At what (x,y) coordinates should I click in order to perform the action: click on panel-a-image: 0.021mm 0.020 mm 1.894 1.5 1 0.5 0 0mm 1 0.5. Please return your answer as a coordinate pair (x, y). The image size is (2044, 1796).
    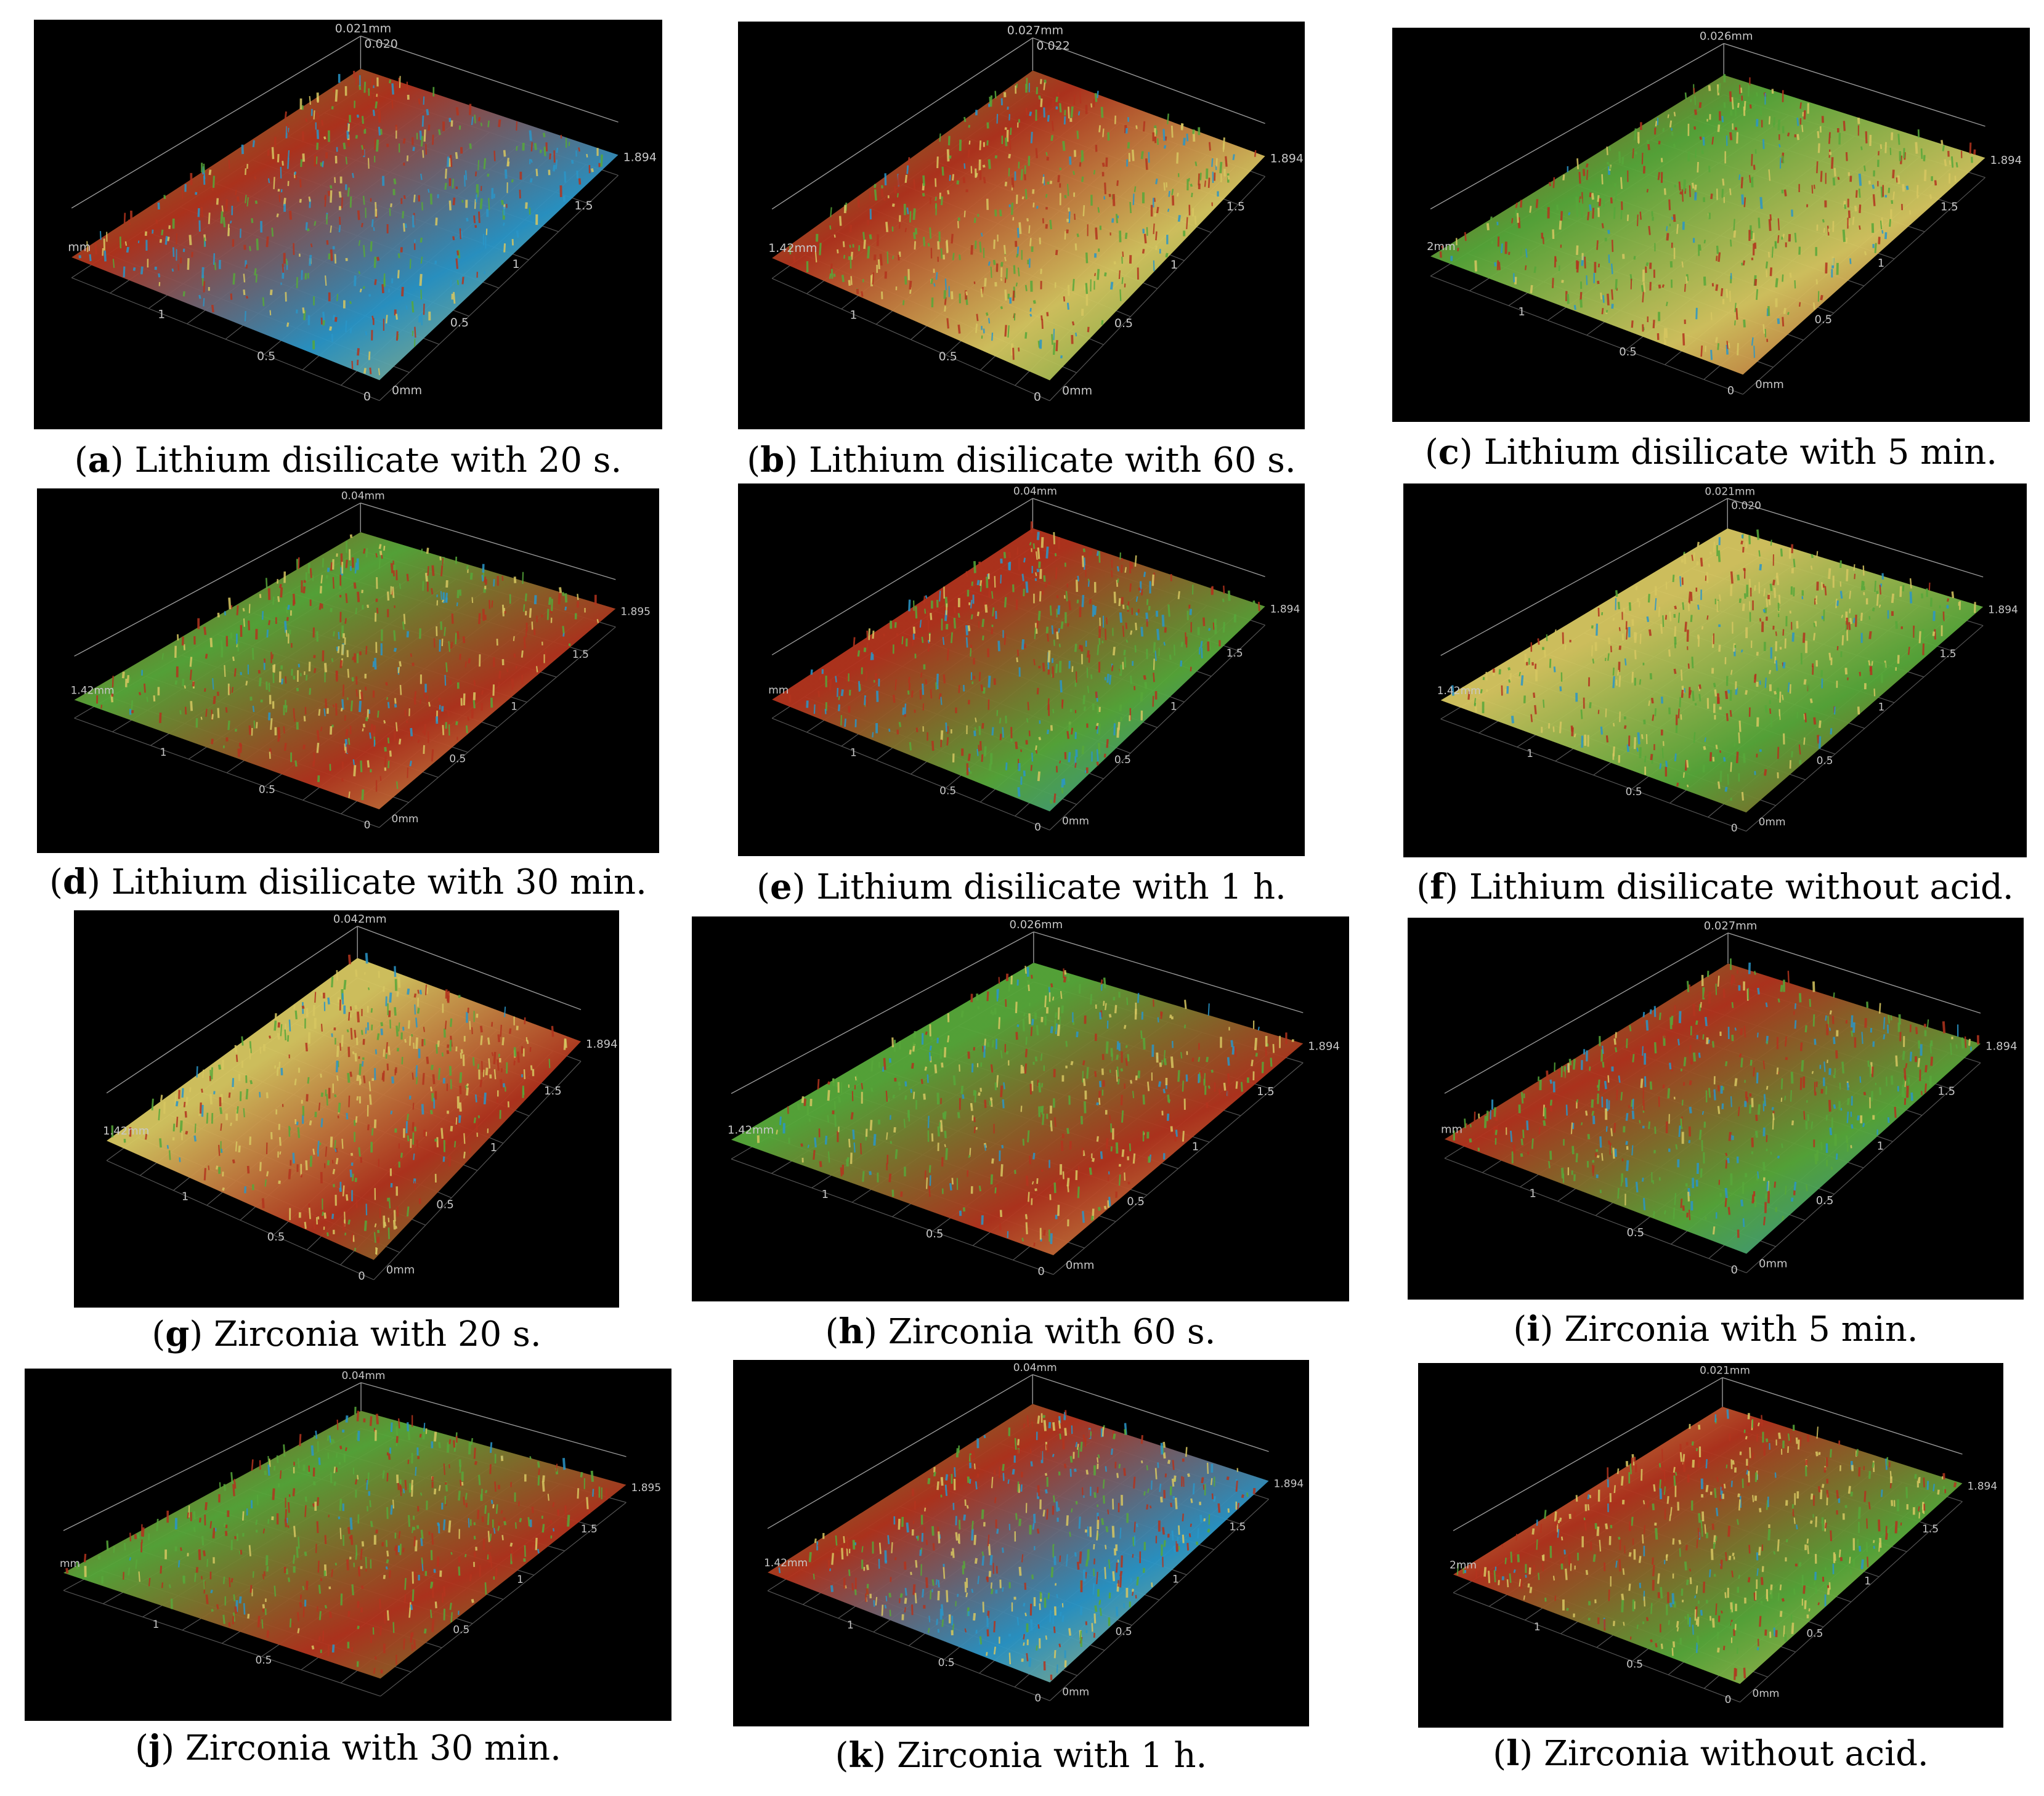
    Looking at the image, I should click on (348, 224).